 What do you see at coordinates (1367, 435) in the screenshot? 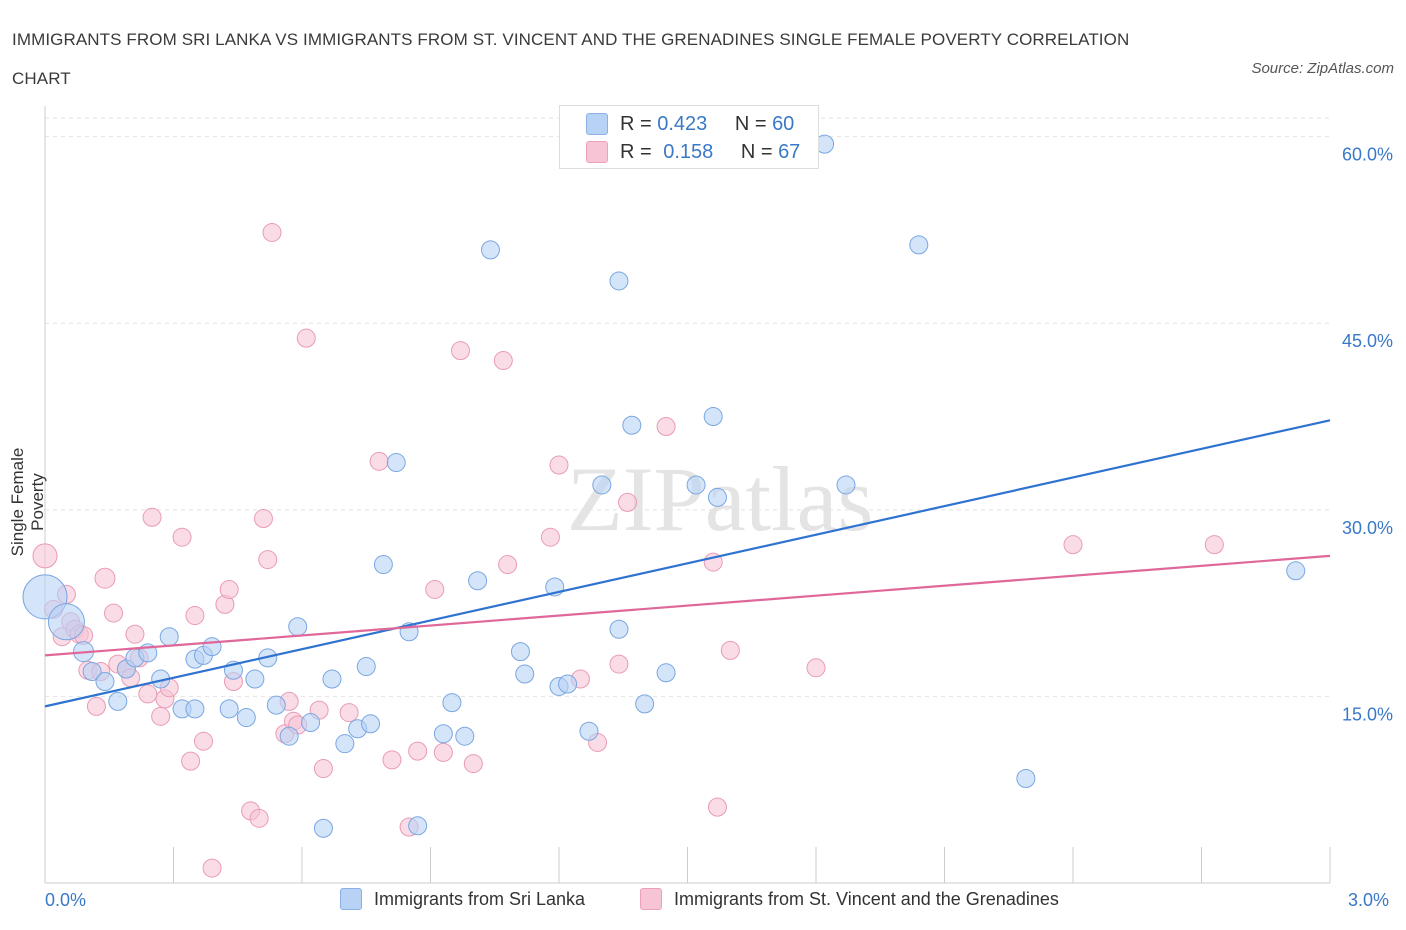
I see `y-tick-labels: 15.0% 30.0% 45.0% 60.0%` at bounding box center [1367, 435].